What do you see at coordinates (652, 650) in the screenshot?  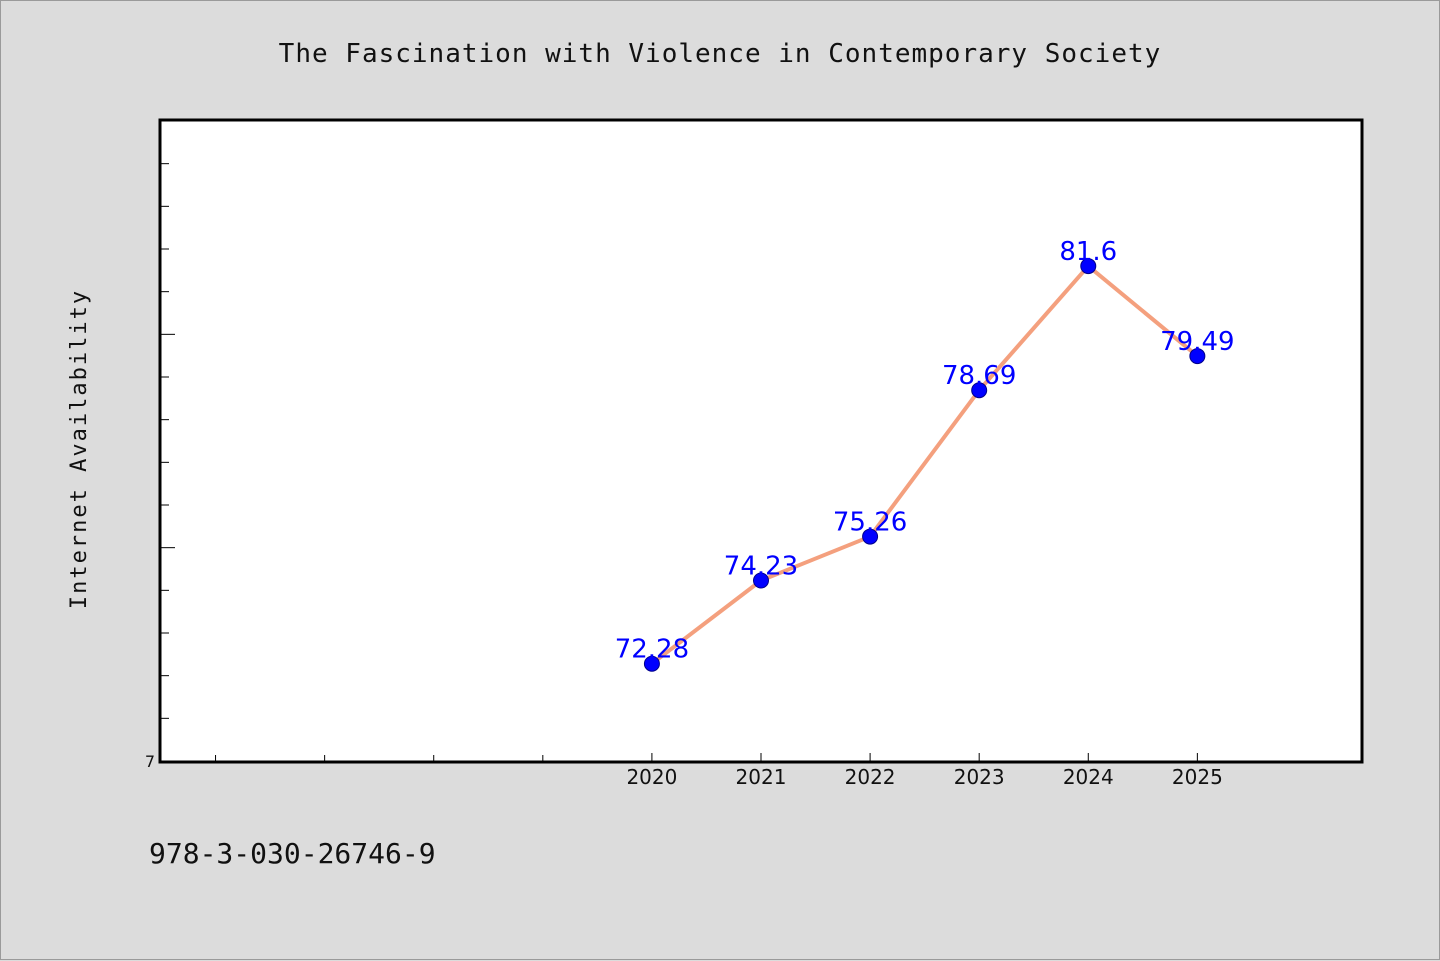 I see `data-label: 72.28` at bounding box center [652, 650].